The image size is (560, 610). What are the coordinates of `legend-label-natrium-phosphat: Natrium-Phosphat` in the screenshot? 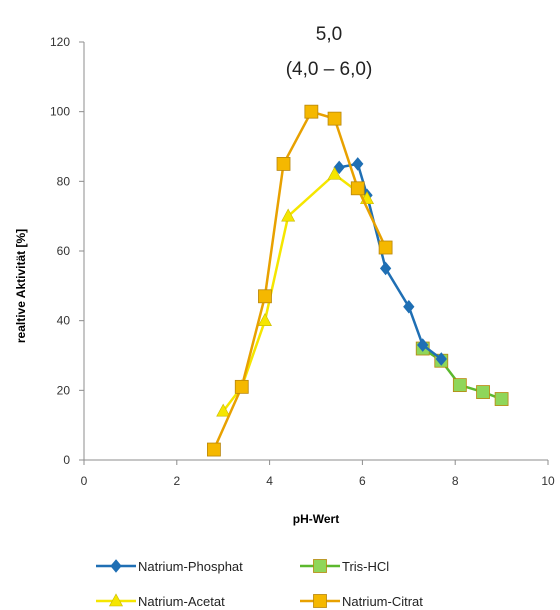 It's located at (190, 566).